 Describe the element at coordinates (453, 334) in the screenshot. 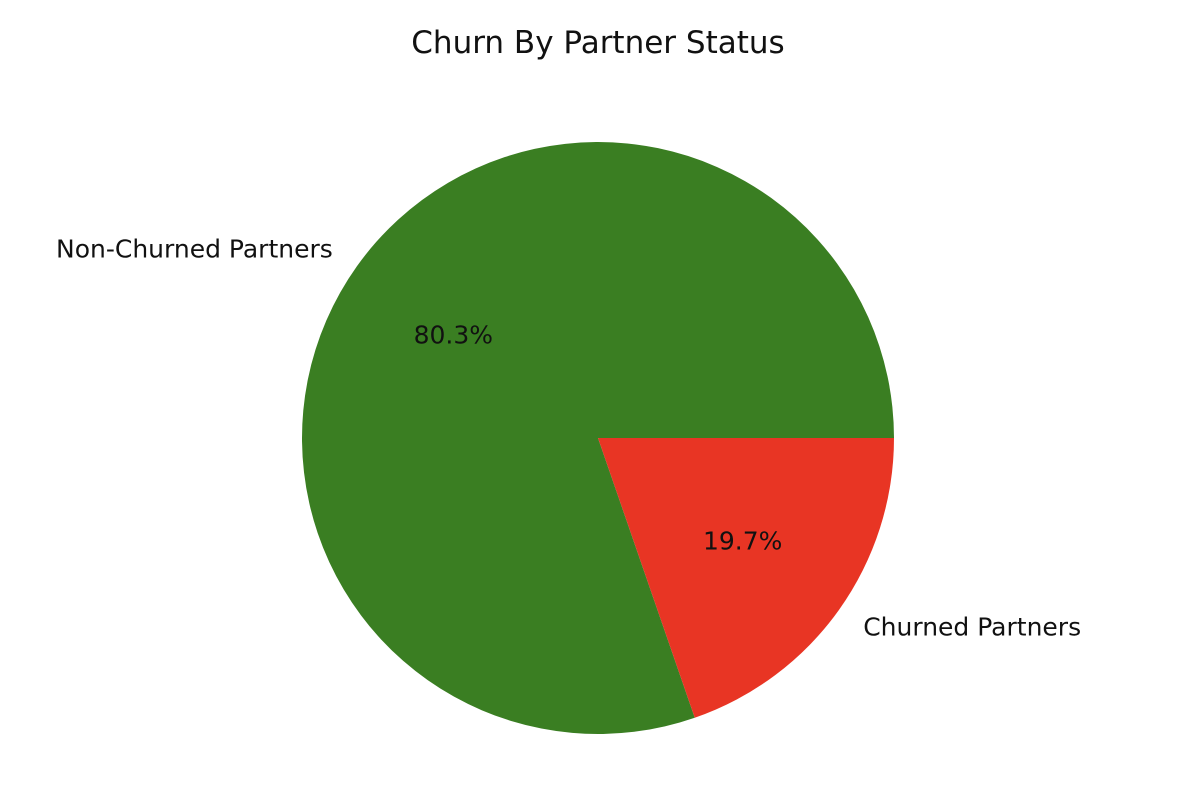

I see `pct-label-non-churned-partners: 80.3%` at that location.